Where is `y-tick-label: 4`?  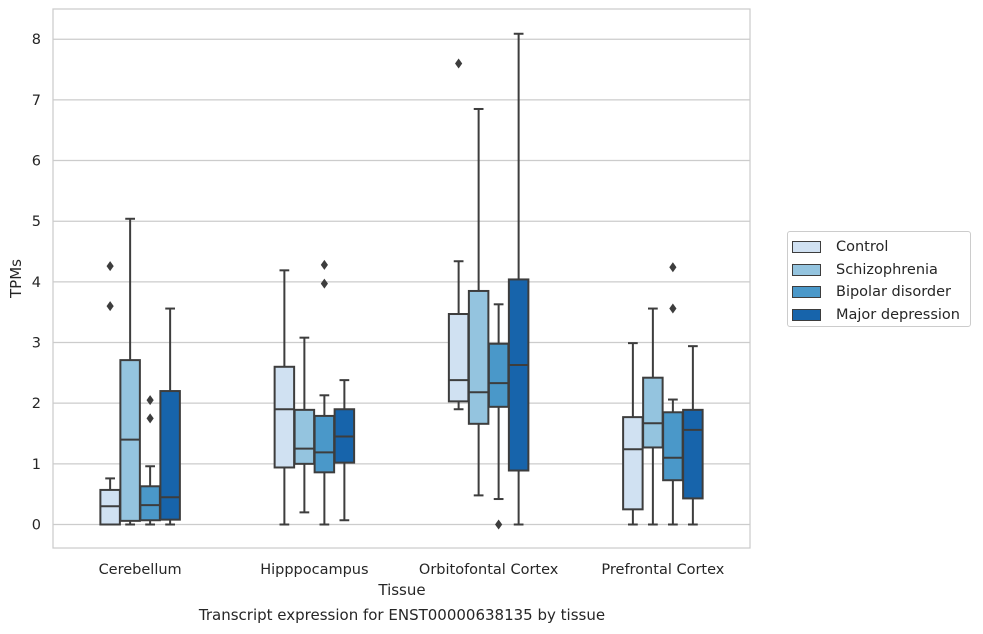
y-tick-label: 4 is located at coordinates (36, 283).